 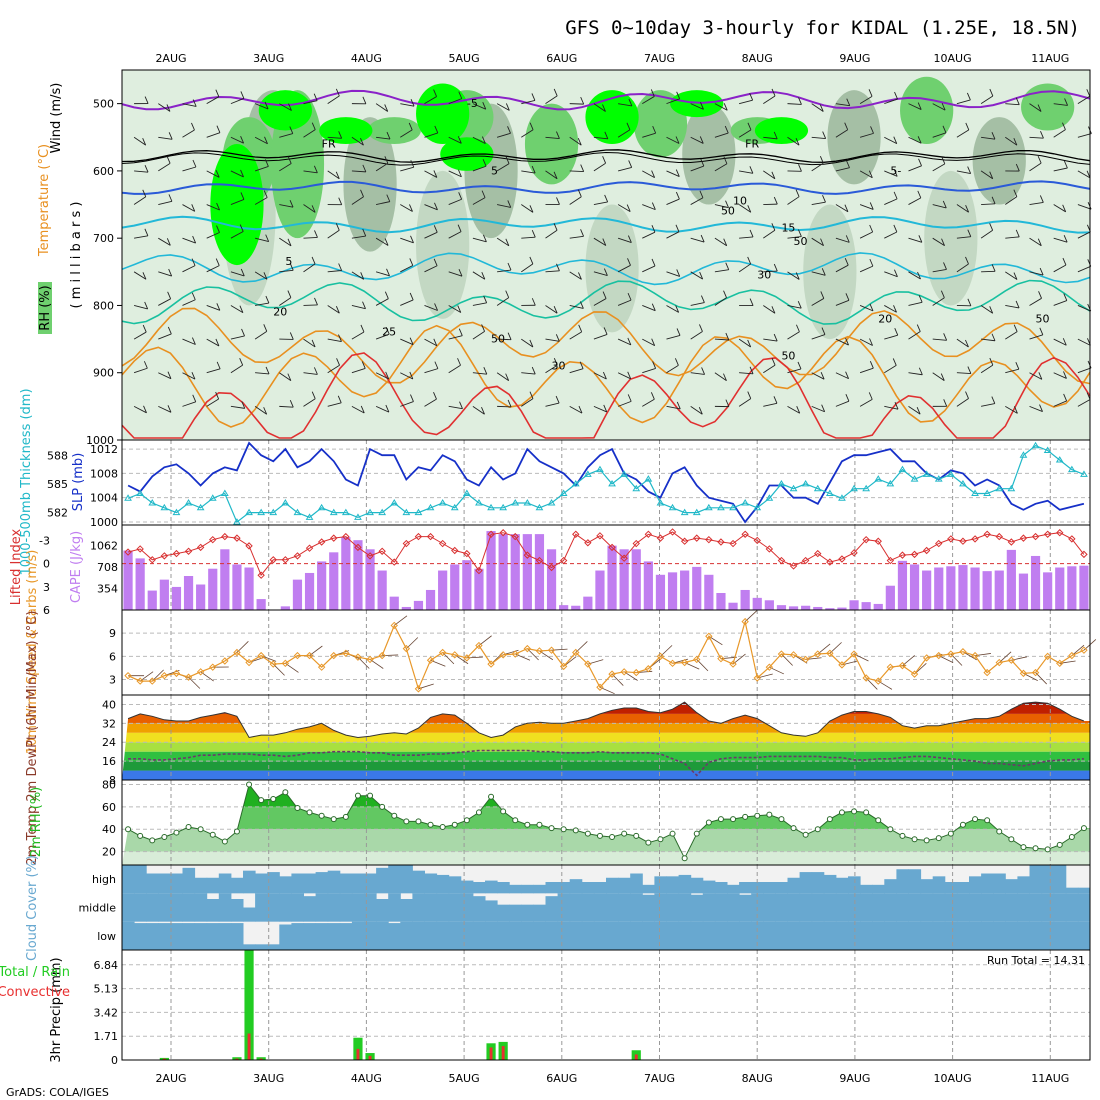 I want to click on cloud-axis-label: Cloud Cover (%), so click(x=32, y=908).